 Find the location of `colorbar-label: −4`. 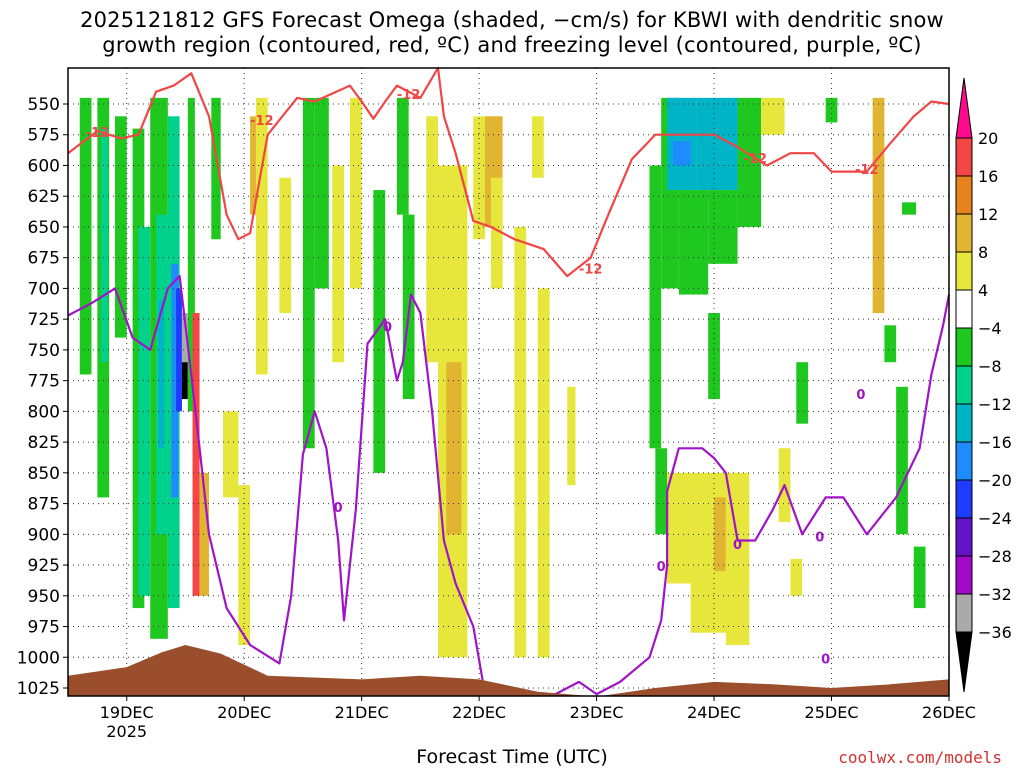

colorbar-label: −4 is located at coordinates (990, 328).